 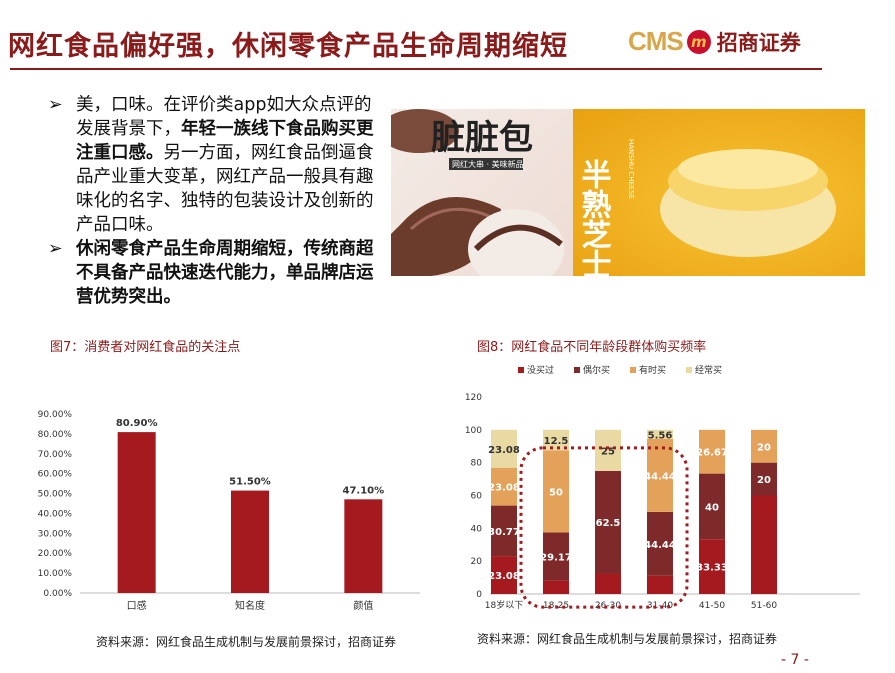 What do you see at coordinates (225, 141) in the screenshot?
I see `bullet-text-bold: 年轻一族线下食品购买更注重口感。` at bounding box center [225, 141].